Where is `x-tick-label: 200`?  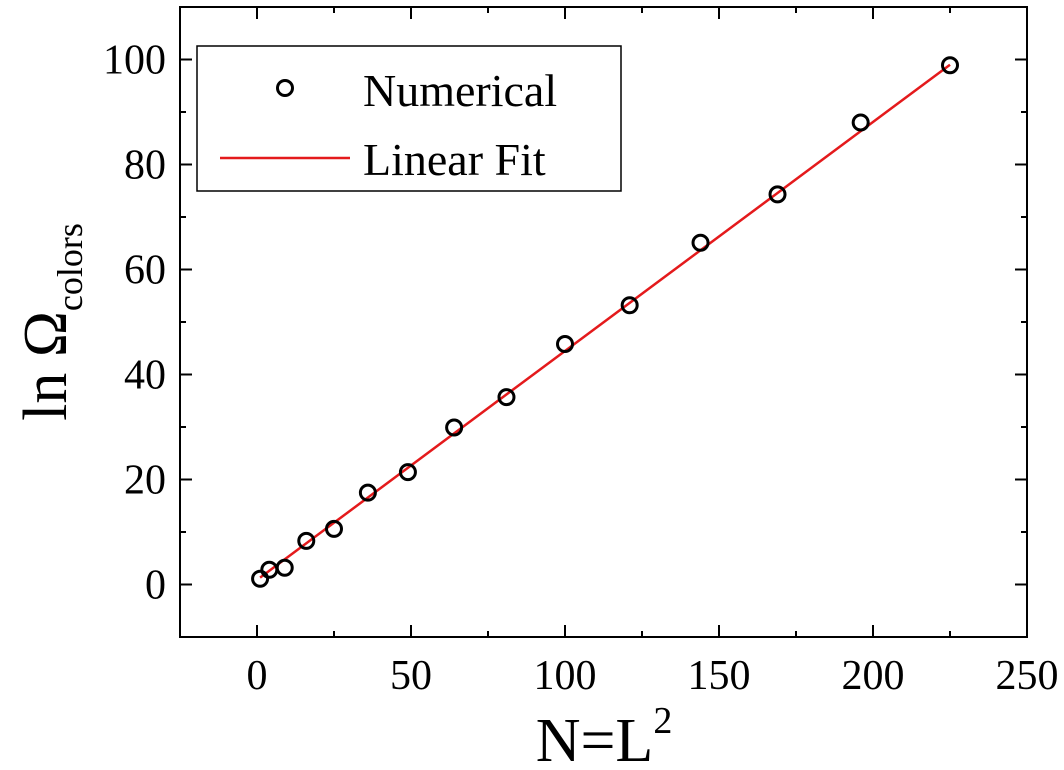 x-tick-label: 200 is located at coordinates (873, 676).